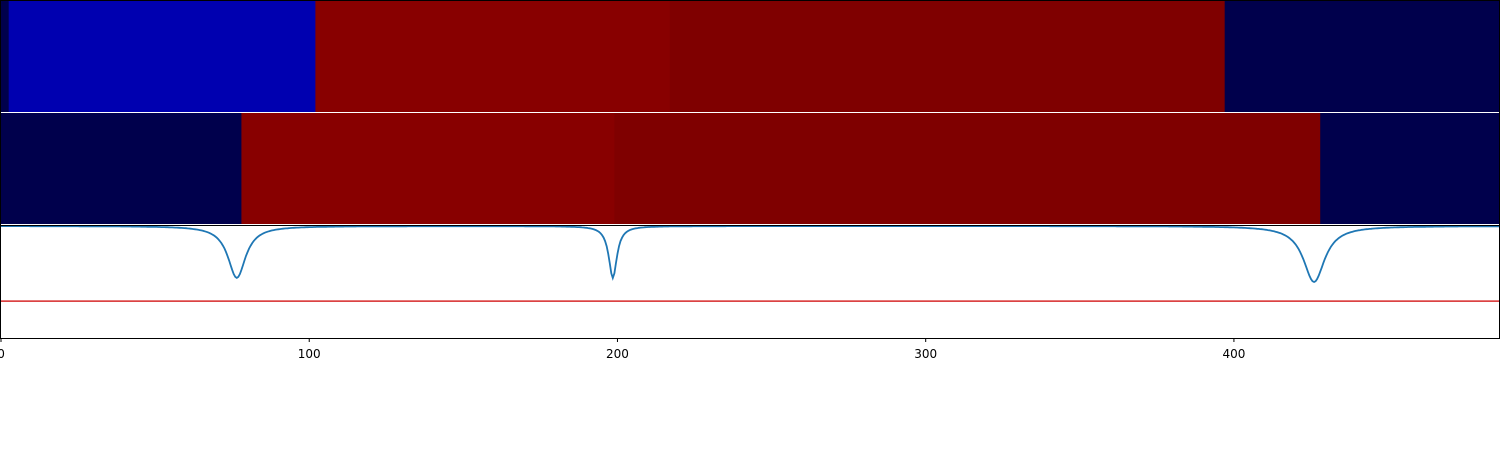 This screenshot has width=1500, height=450. What do you see at coordinates (309, 354) in the screenshot?
I see `x-tick-label-1: 100` at bounding box center [309, 354].